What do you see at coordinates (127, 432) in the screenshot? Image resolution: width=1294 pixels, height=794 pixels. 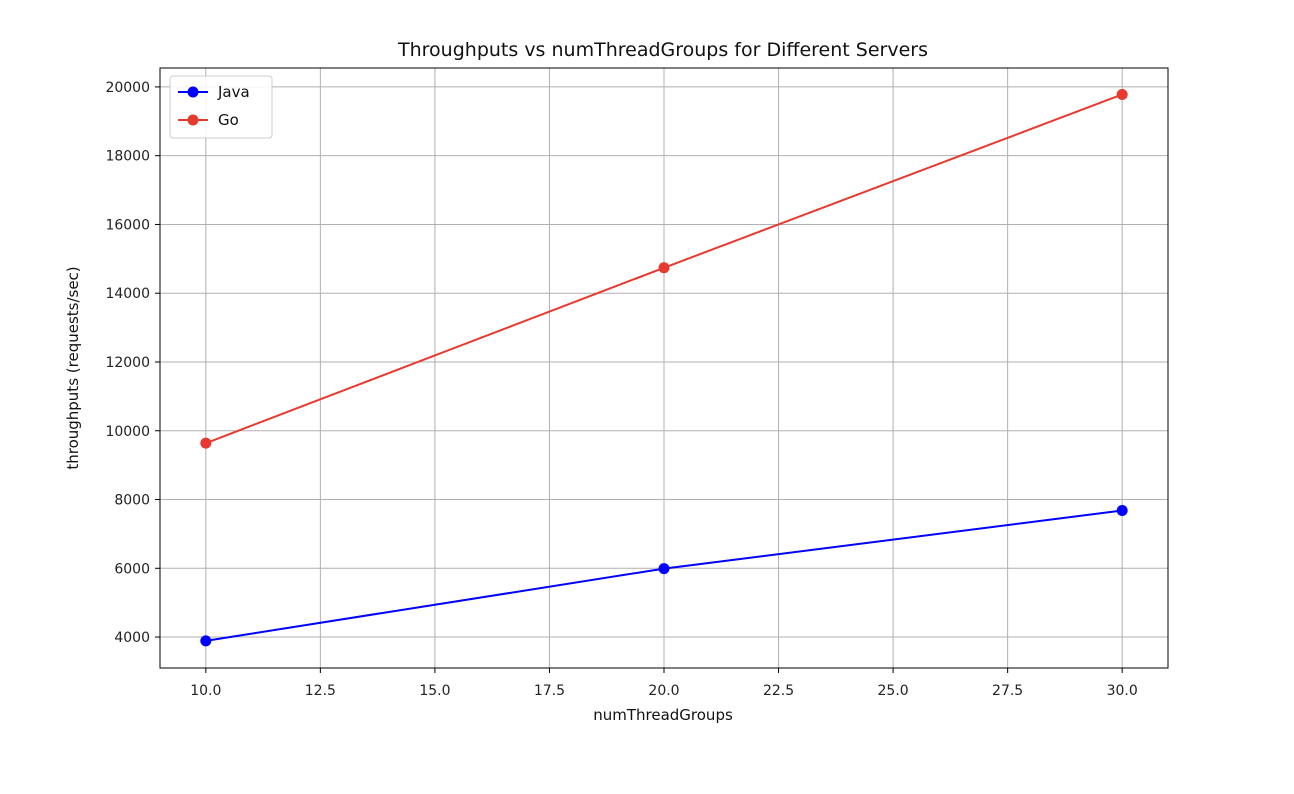 I see `y-tick-label: 10000` at bounding box center [127, 432].